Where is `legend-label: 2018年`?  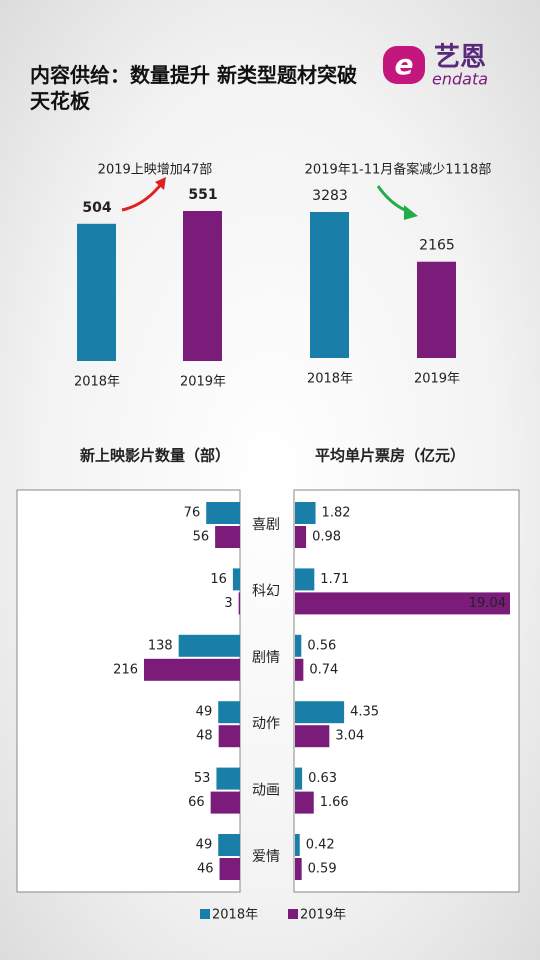 legend-label: 2018年 is located at coordinates (235, 915).